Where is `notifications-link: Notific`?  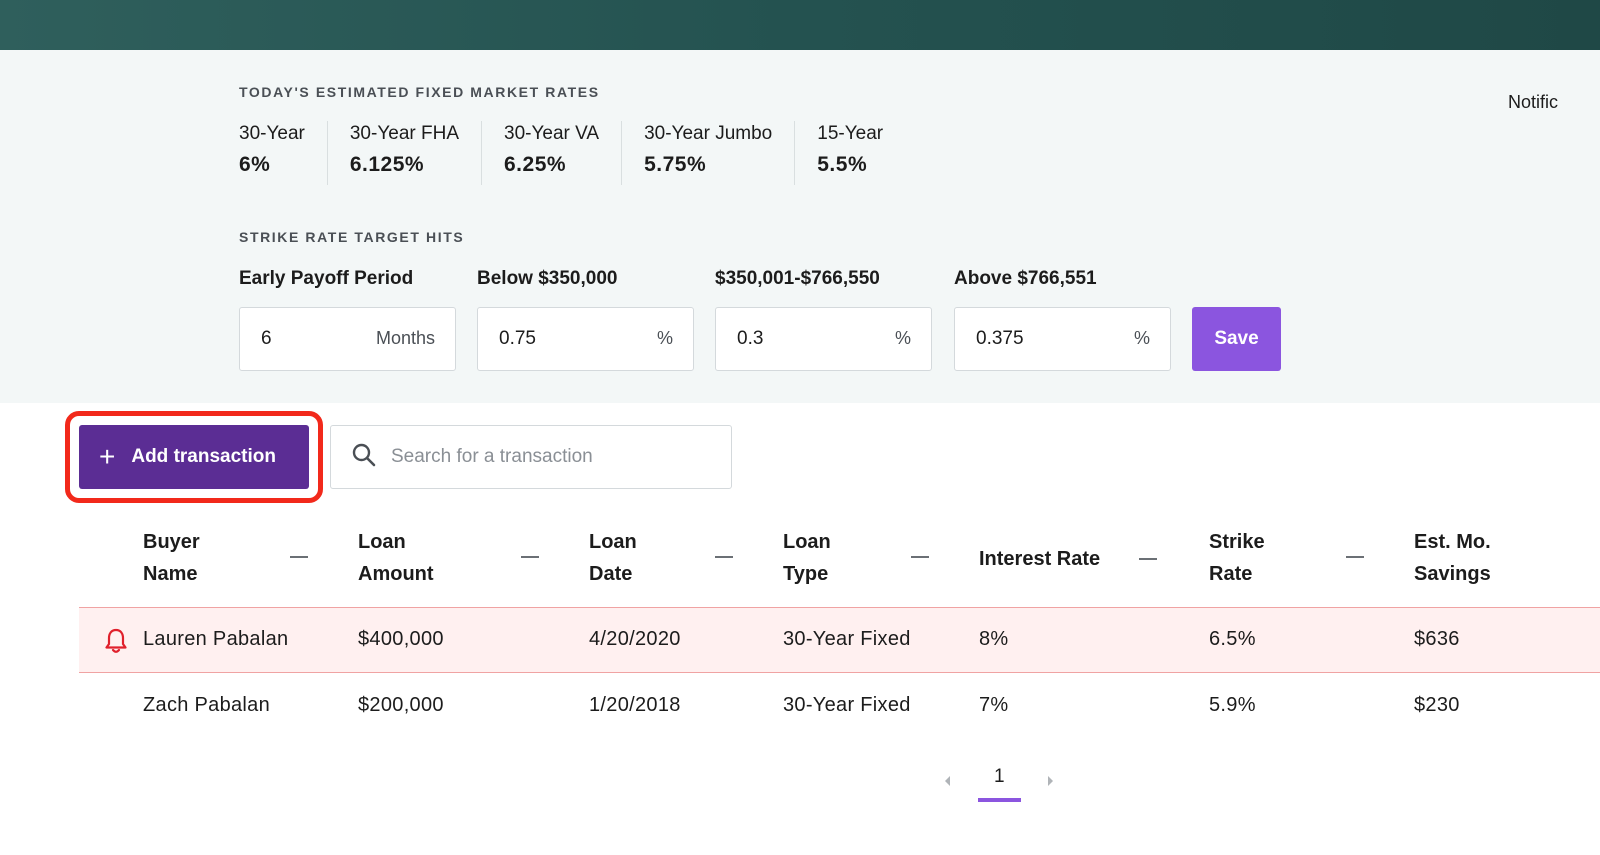 notifications-link: Notific is located at coordinates (1533, 102).